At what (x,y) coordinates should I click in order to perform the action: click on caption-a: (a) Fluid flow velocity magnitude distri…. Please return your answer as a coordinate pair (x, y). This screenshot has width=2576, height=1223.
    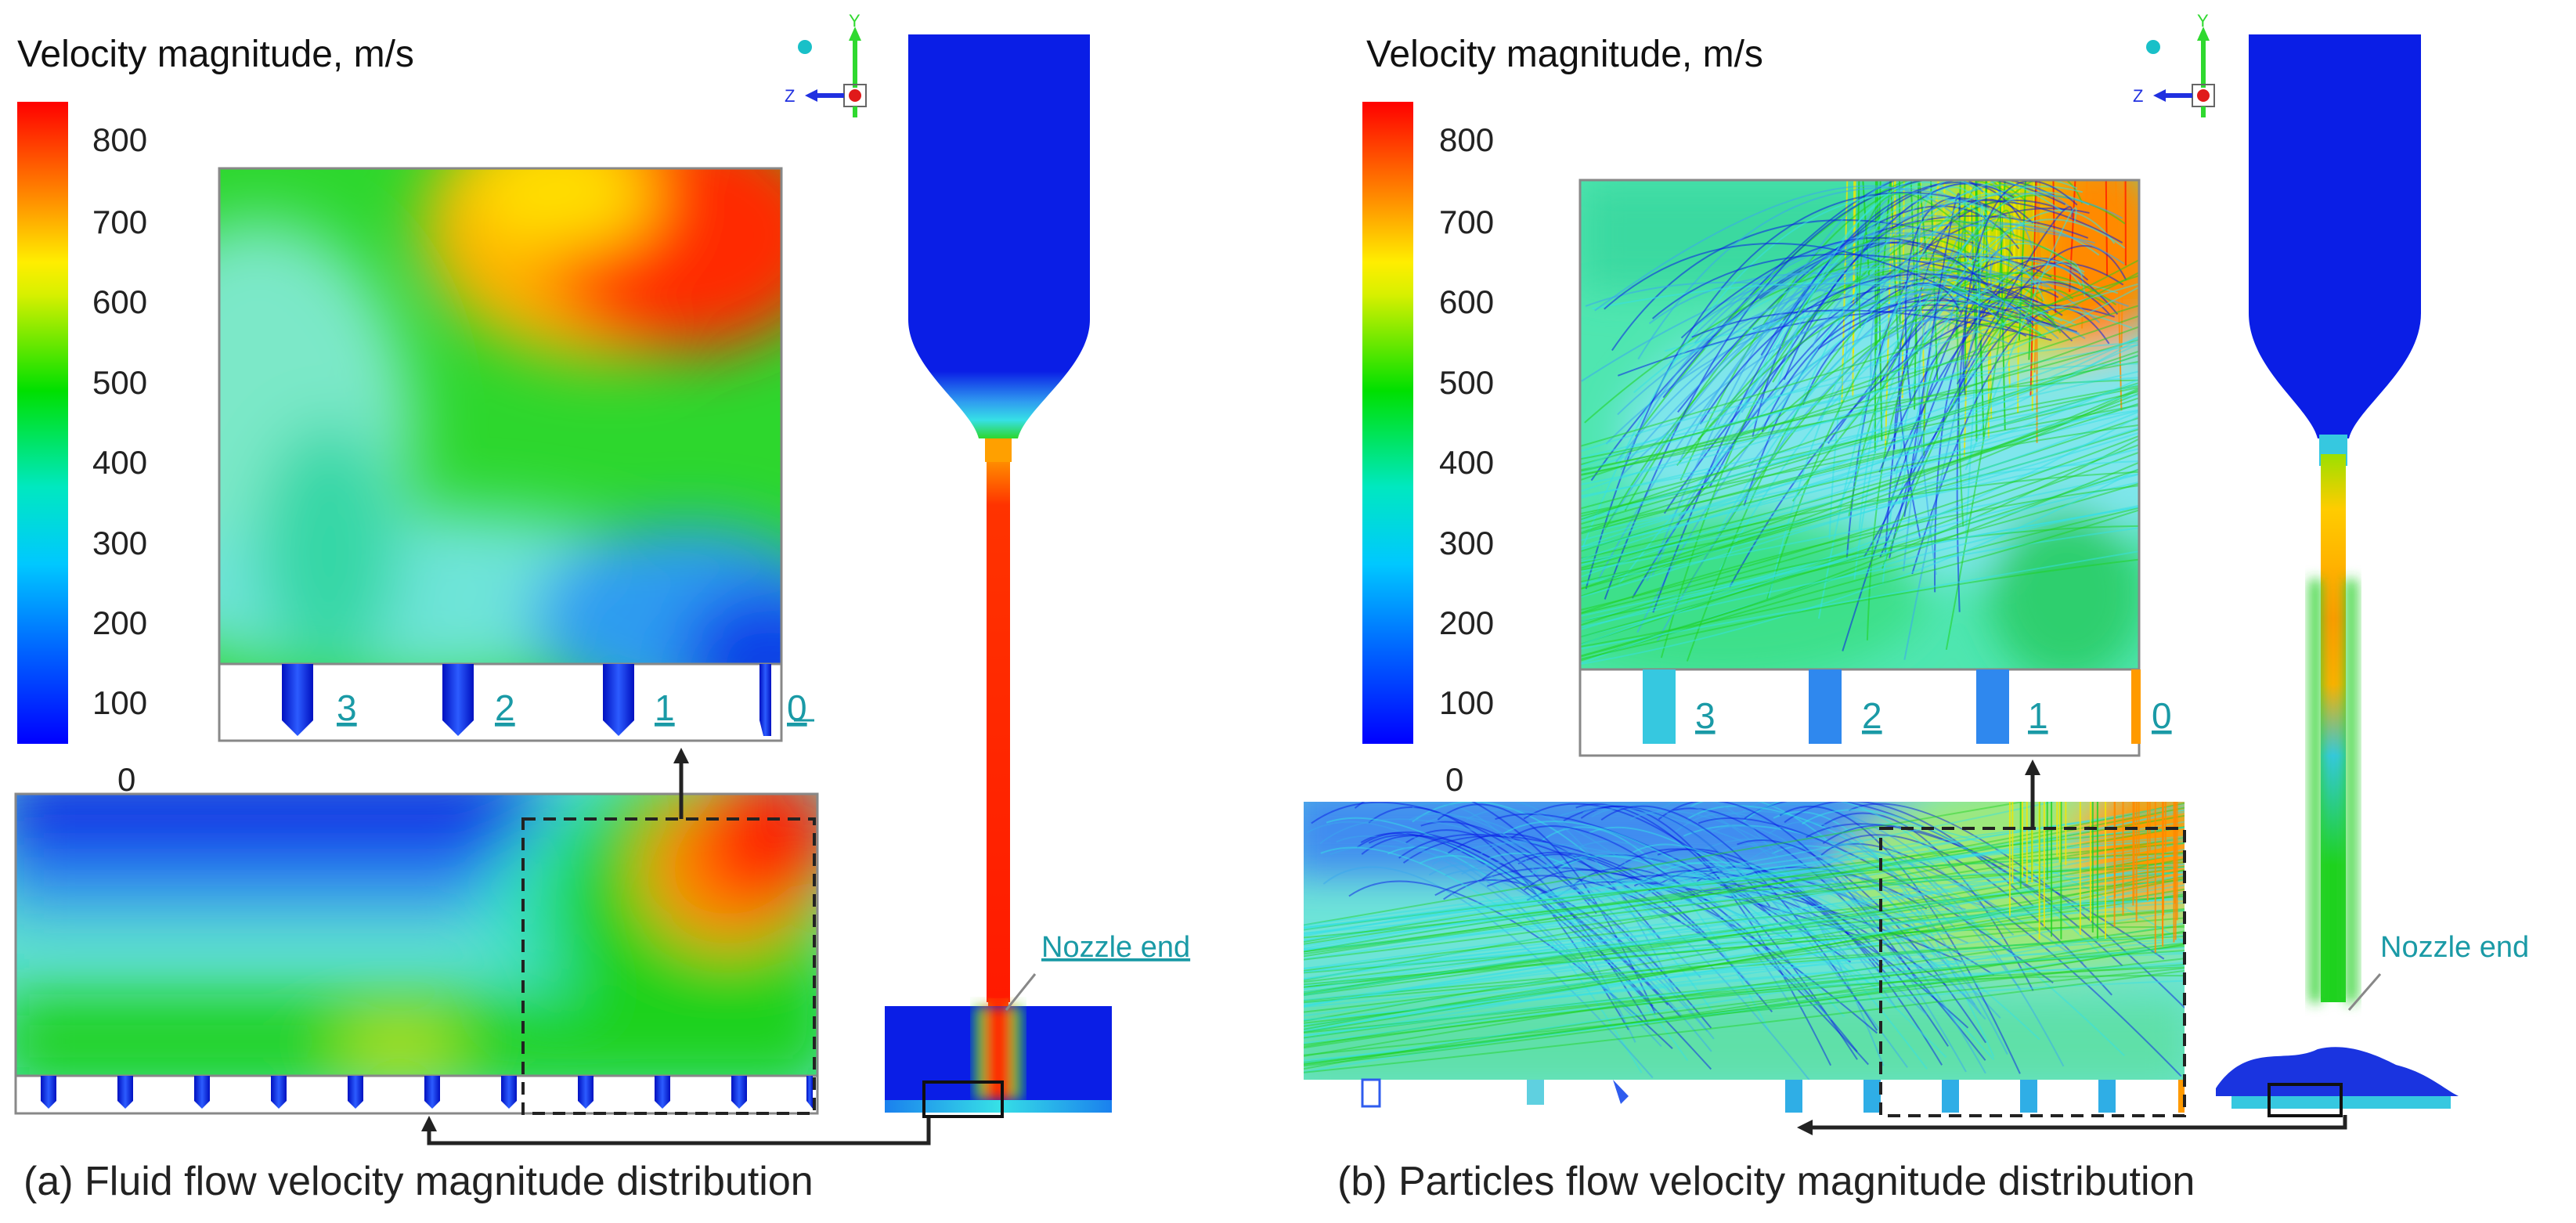
    Looking at the image, I should click on (418, 1182).